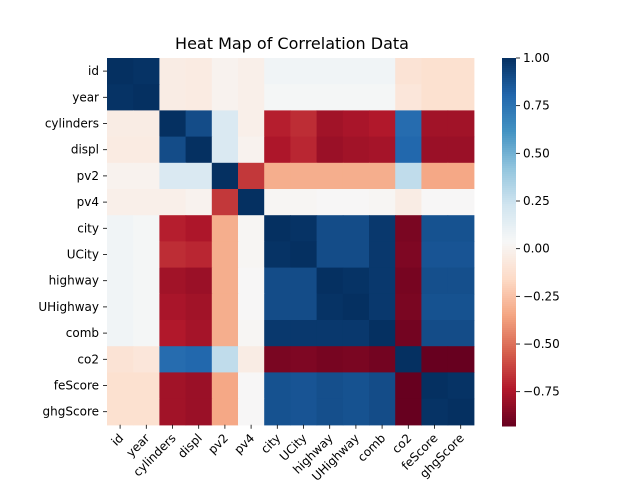 This screenshot has width=640, height=480. What do you see at coordinates (199, 333) in the screenshot?
I see `heatmap-cell-comb-displ` at bounding box center [199, 333].